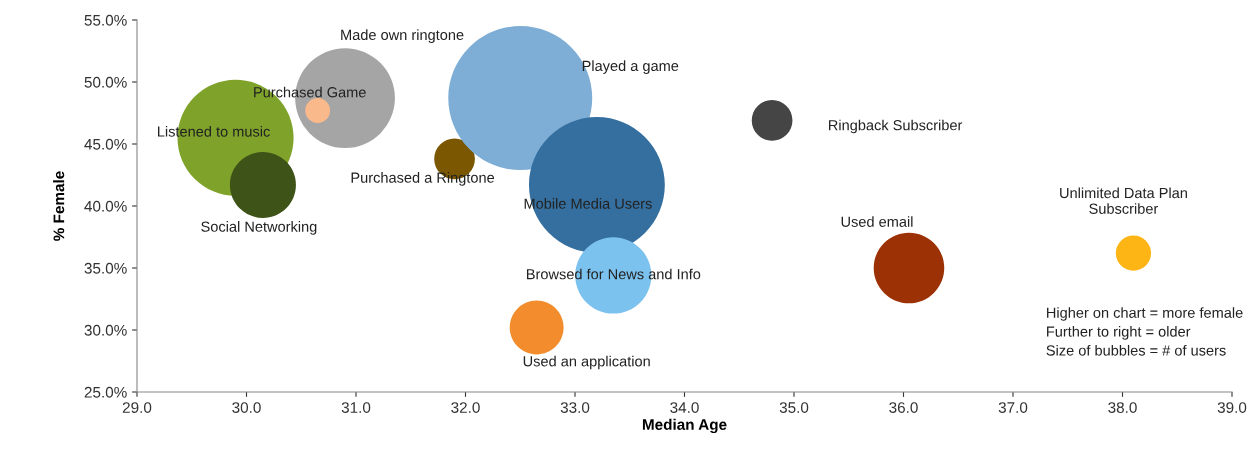 The width and height of the screenshot is (1252, 451). Describe the element at coordinates (1144, 331) in the screenshot. I see `annotation: Higher on chart = more female Further to right = older Size of bubbles = # of users` at that location.